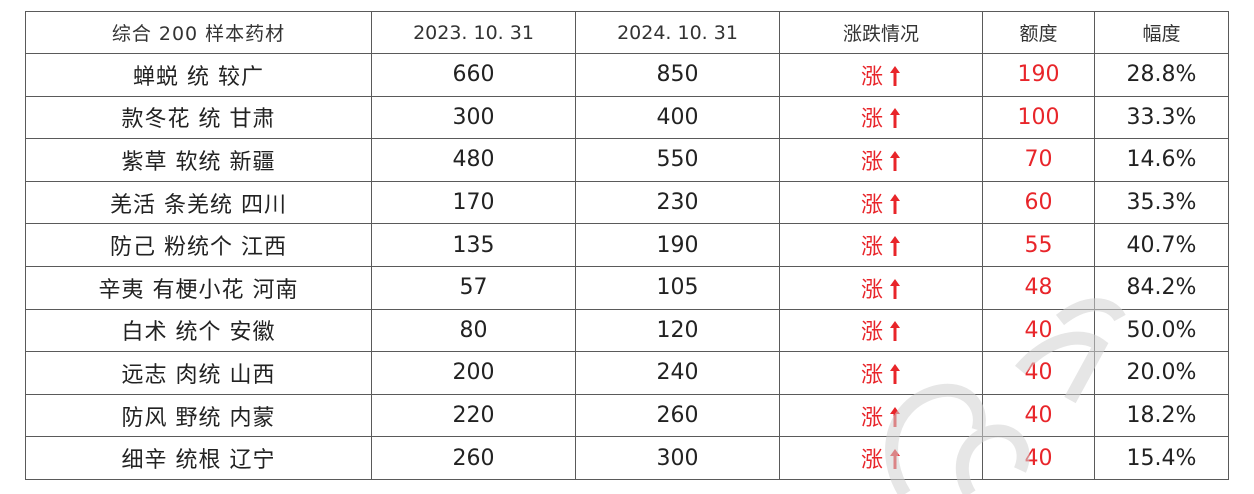 The width and height of the screenshot is (1254, 494). I want to click on header-percent: 幅度, so click(1161, 32).